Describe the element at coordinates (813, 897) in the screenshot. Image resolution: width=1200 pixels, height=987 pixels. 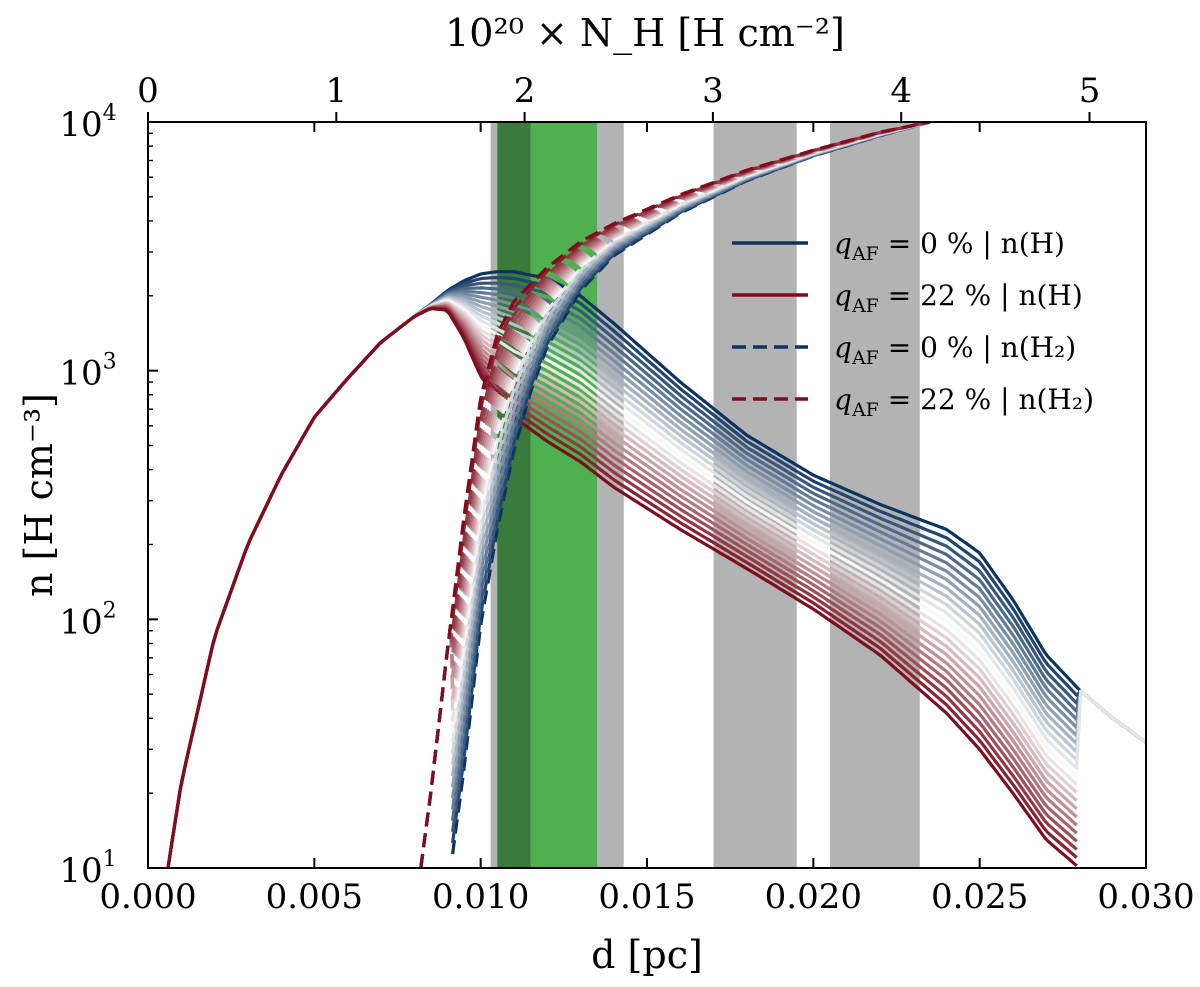
I see `x-tick-label-4: 0.020` at that location.